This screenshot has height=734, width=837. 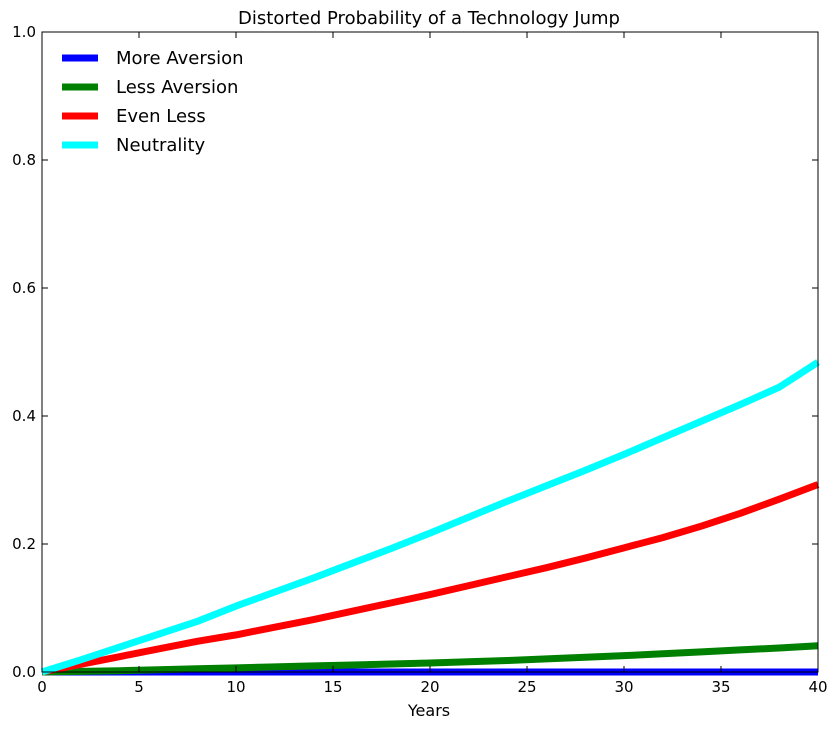 What do you see at coordinates (42, 687) in the screenshot?
I see `x-tick-label: 0` at bounding box center [42, 687].